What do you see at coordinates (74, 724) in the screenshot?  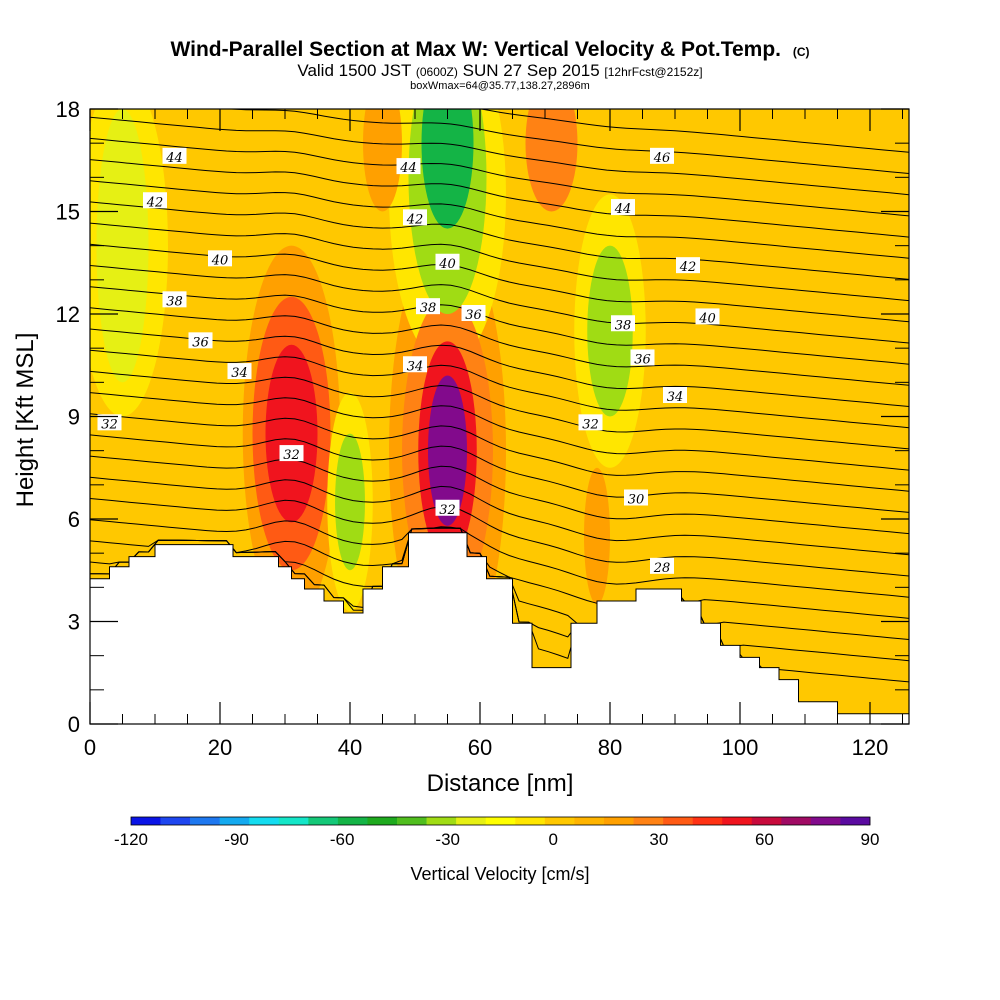 I see `y-tick-label: 0` at bounding box center [74, 724].